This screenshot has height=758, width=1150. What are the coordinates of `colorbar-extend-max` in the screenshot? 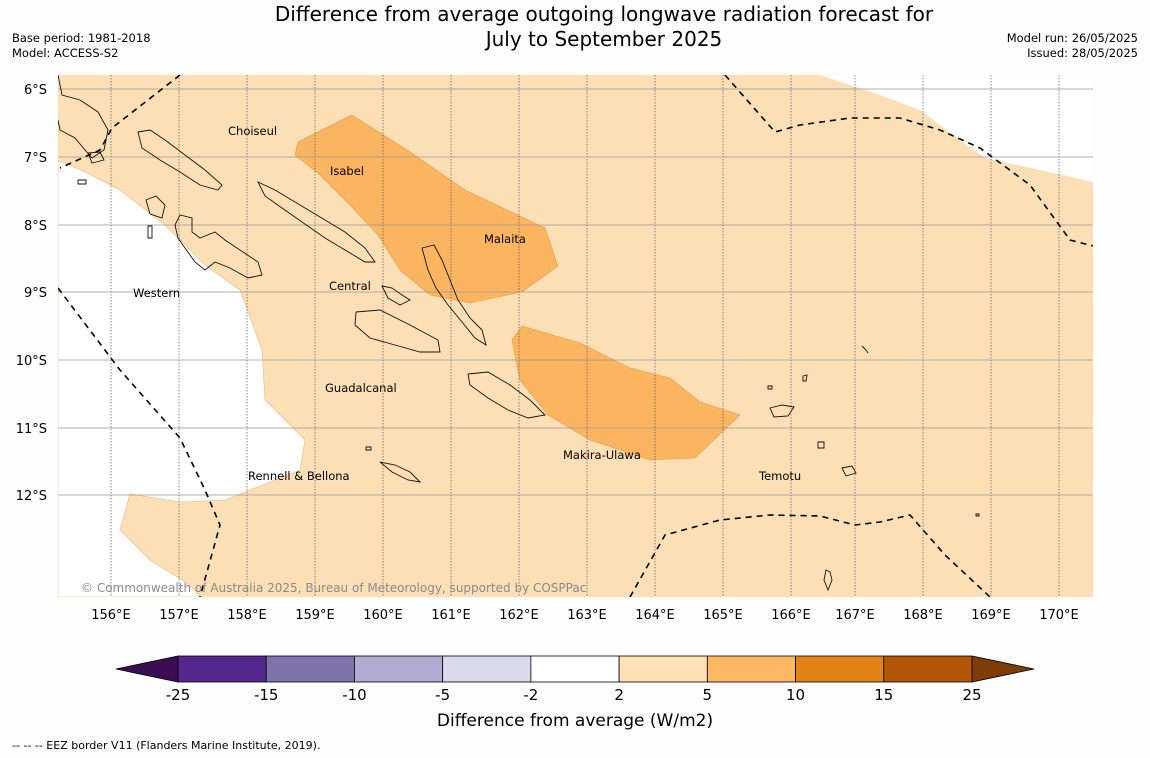 It's located at (1003, 669).